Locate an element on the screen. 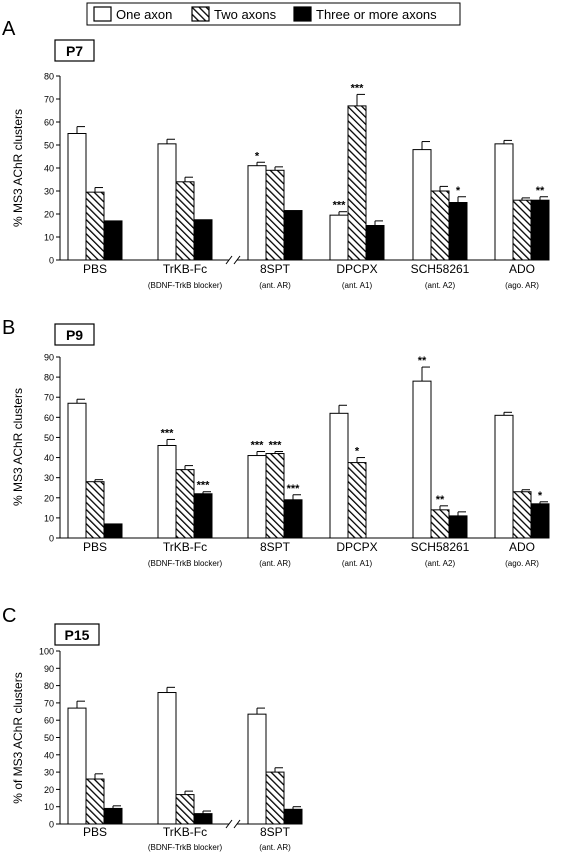 This screenshot has height=854, width=567. panel-letter-c: C is located at coordinates (9, 616).